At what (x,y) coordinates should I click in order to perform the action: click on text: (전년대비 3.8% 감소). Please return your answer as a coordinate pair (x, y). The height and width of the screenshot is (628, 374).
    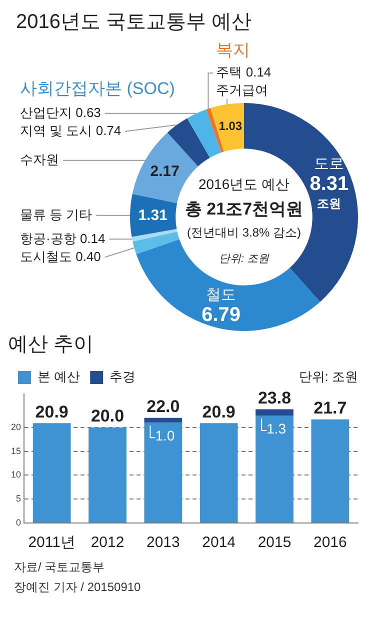
    Looking at the image, I should click on (244, 232).